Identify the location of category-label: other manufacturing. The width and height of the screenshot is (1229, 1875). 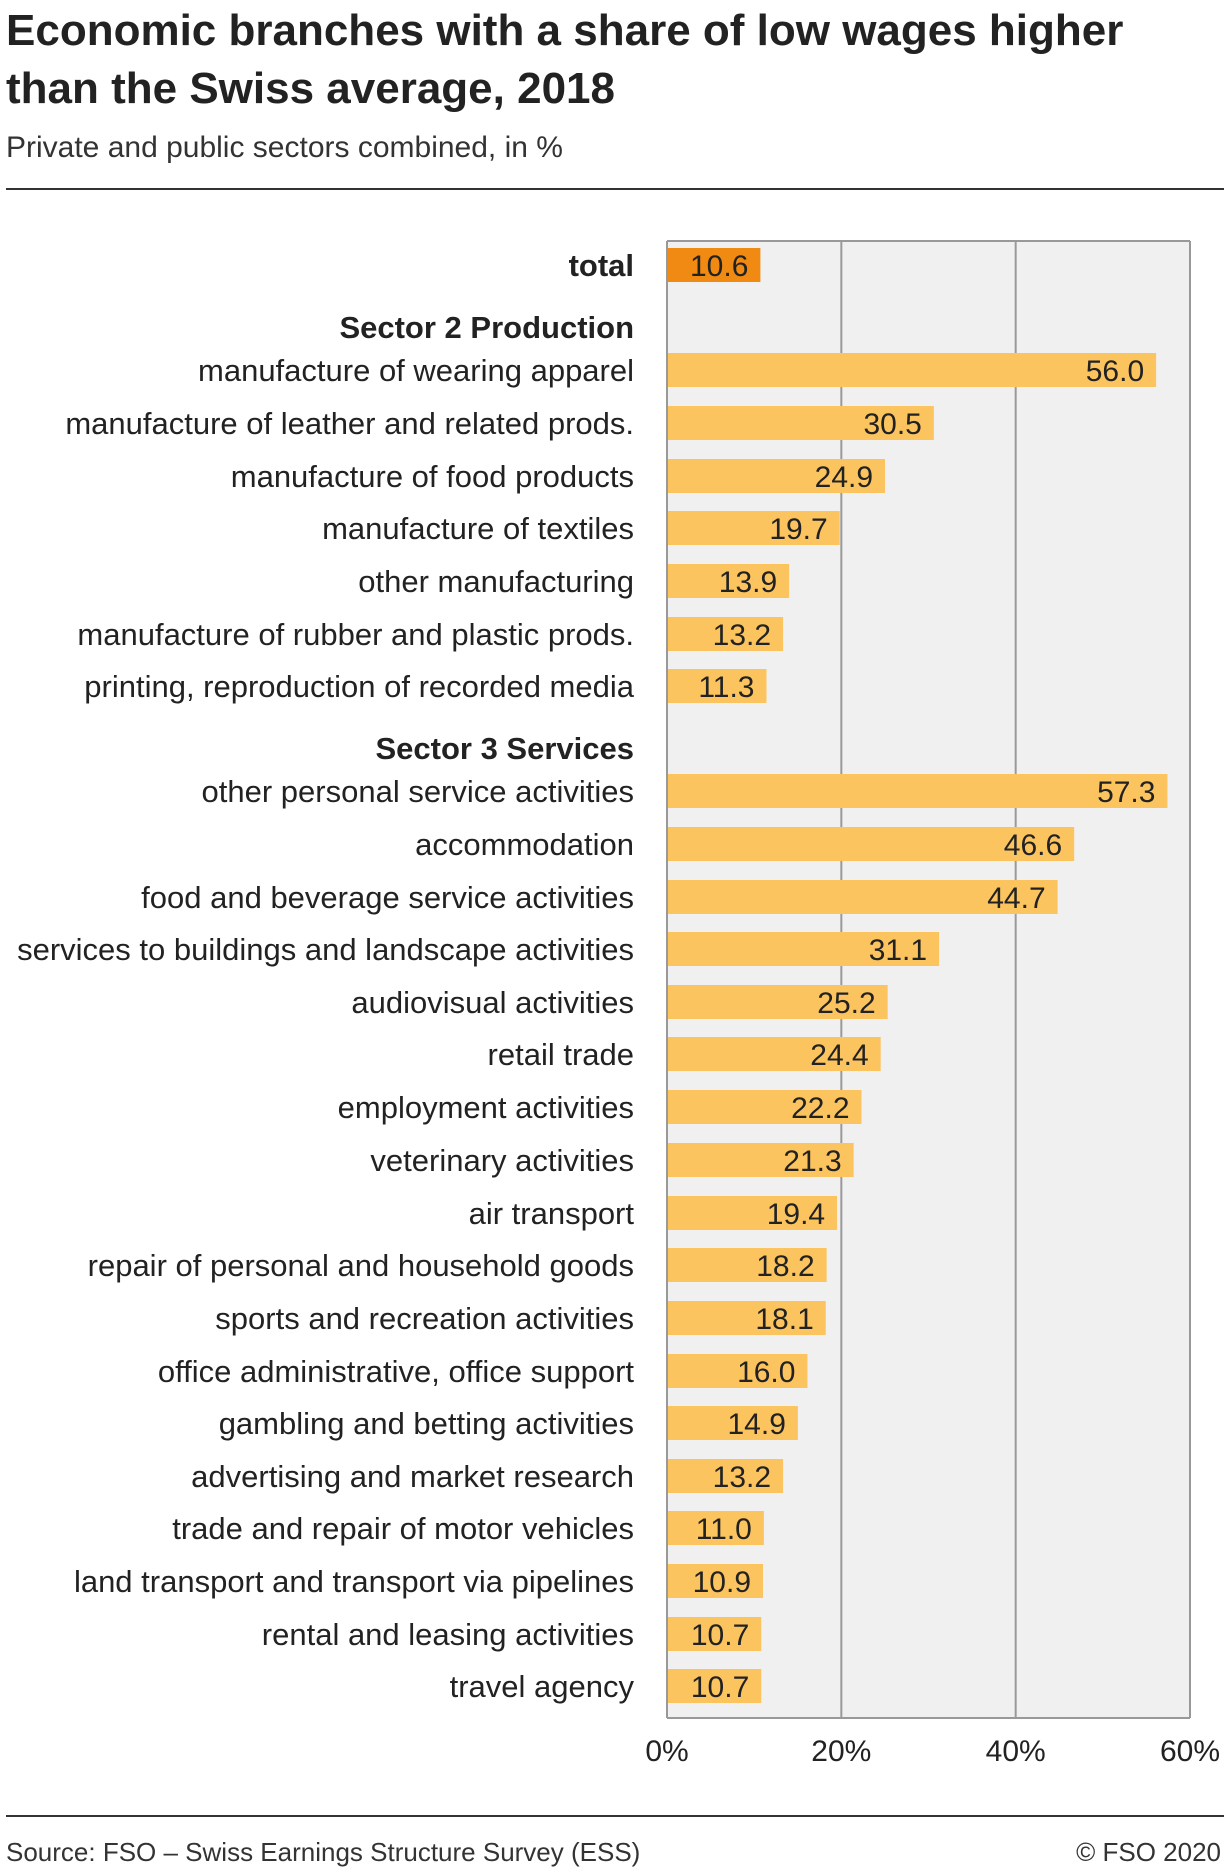
(496, 581).